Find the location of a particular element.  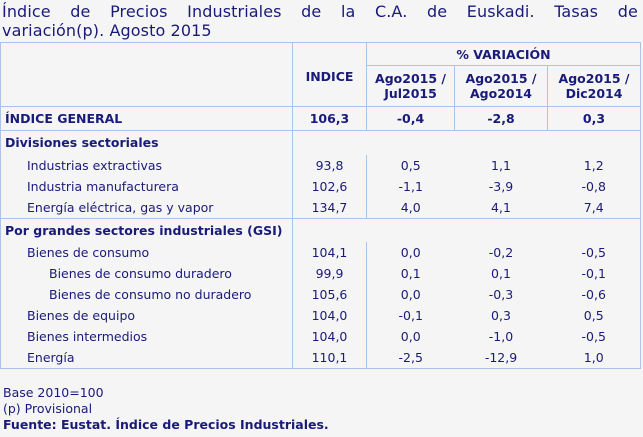

footer-base: Base 2010=100 is located at coordinates (53, 392).